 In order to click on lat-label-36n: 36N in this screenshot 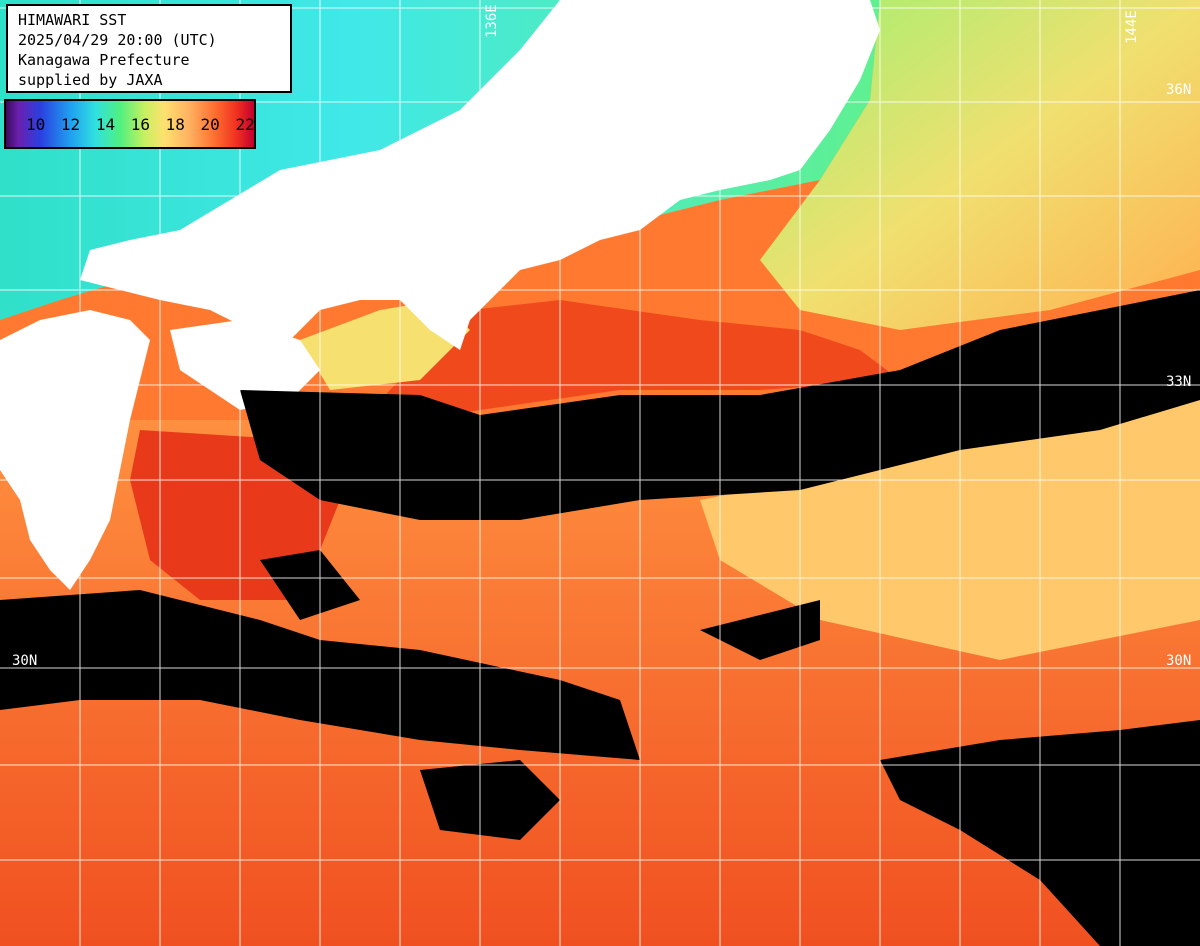, I will do `click(1179, 90)`.